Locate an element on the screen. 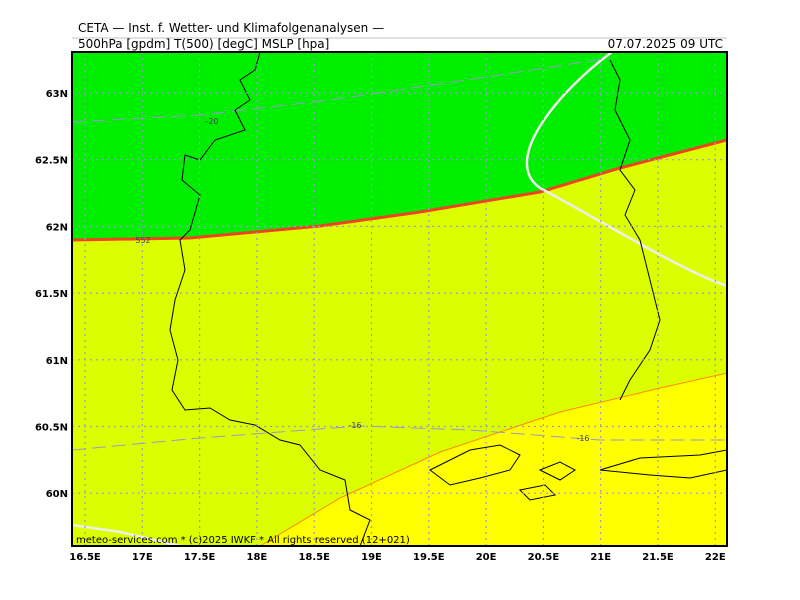 The width and height of the screenshot is (800, 600). lon-label: 20.5E is located at coordinates (544, 557).